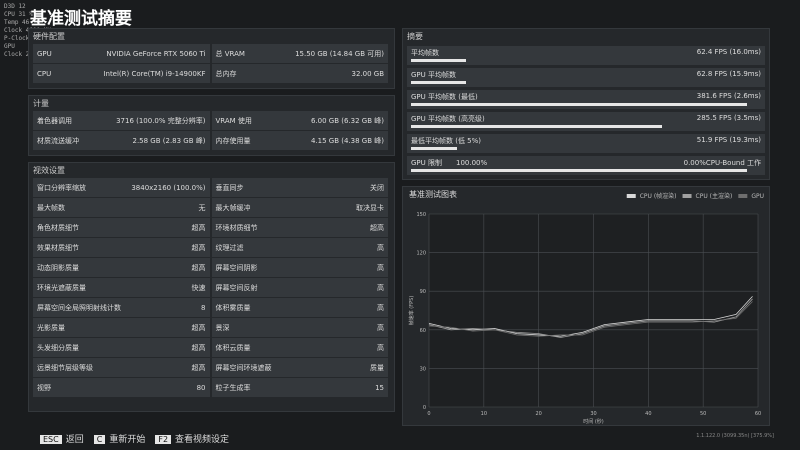 This screenshot has width=800, height=450. I want to click on setting-value: 3716 (100.0% 完整分辨率), so click(161, 120).